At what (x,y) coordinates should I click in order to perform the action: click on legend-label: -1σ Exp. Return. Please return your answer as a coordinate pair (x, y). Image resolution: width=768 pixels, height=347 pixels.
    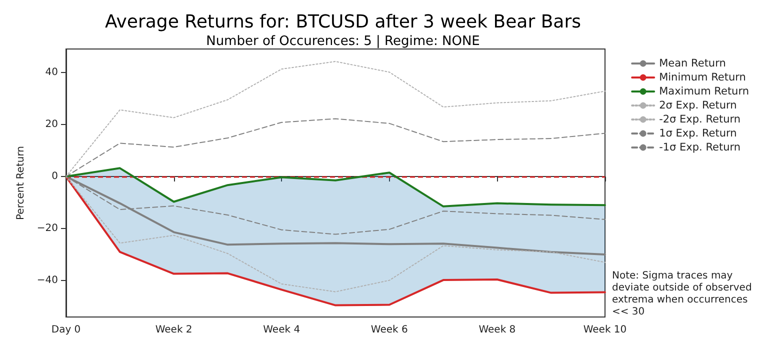
    Looking at the image, I should click on (700, 148).